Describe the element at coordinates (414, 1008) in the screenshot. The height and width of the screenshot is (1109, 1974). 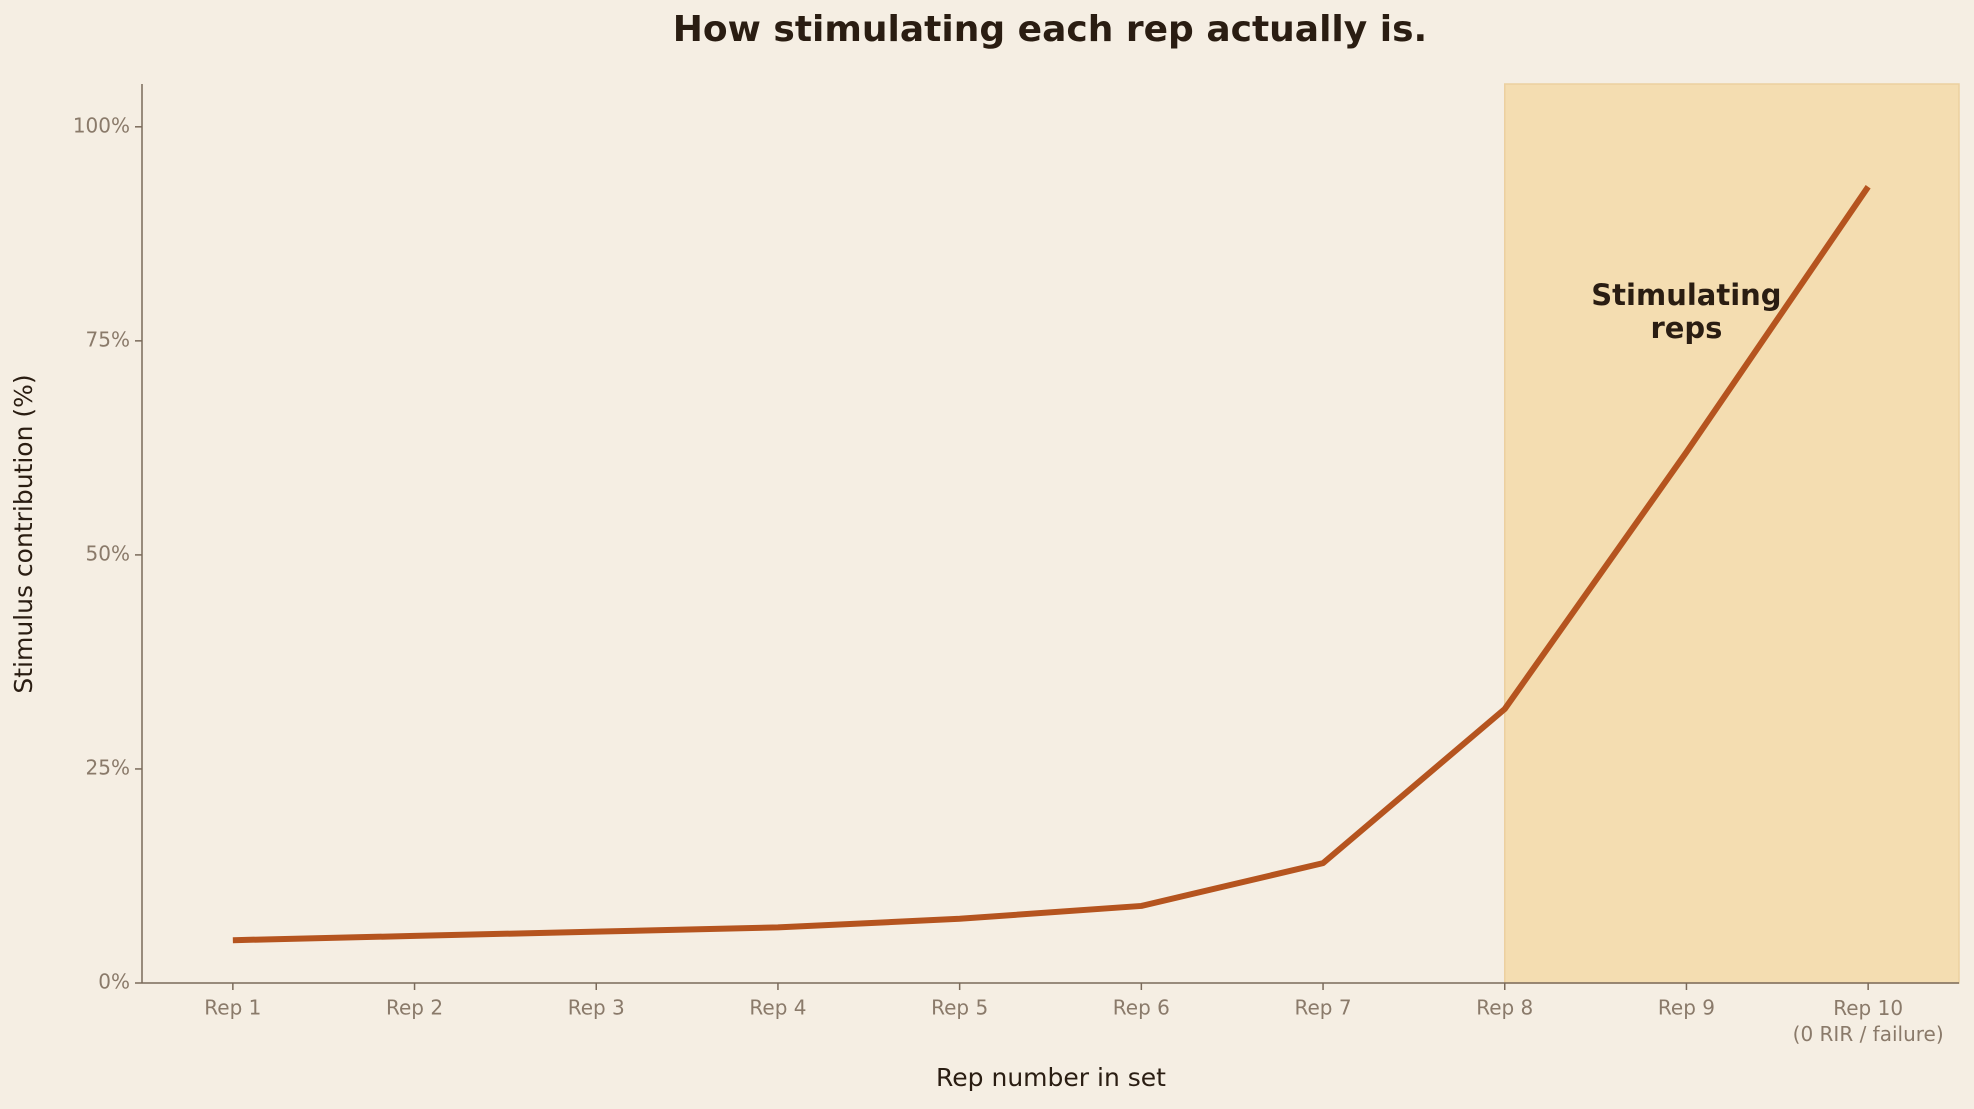
I see `x-tick-label: Rep 2` at that location.